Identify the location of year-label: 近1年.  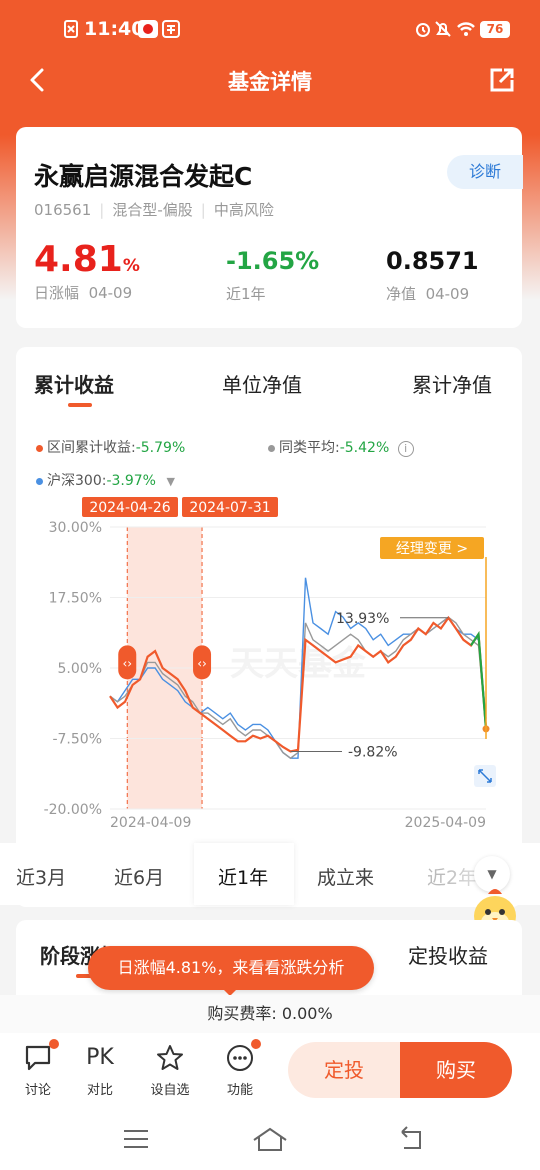
(246, 294).